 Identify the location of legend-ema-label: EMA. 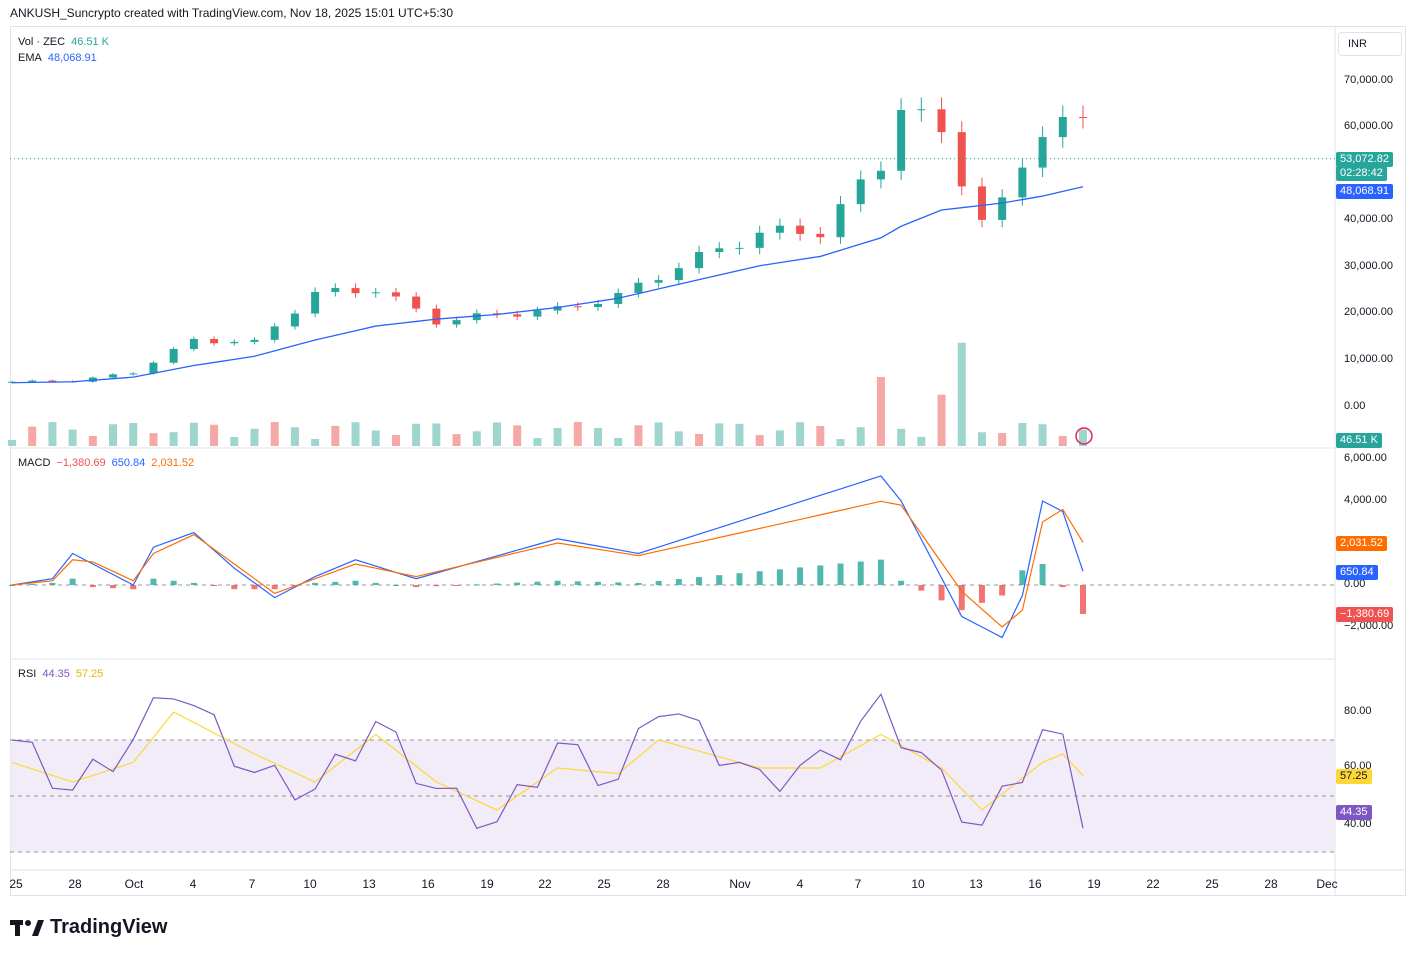
(30, 58).